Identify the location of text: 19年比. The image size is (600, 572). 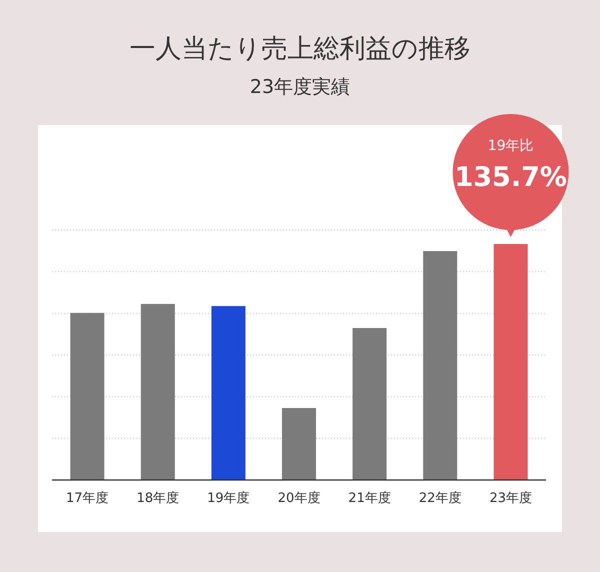
(511, 146).